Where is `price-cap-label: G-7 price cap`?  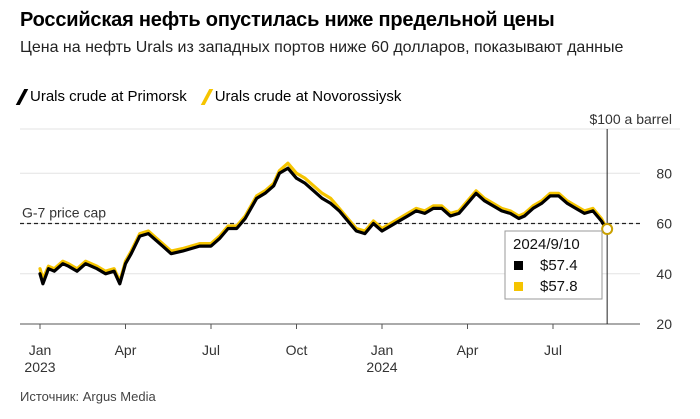 price-cap-label: G-7 price cap is located at coordinates (64, 213).